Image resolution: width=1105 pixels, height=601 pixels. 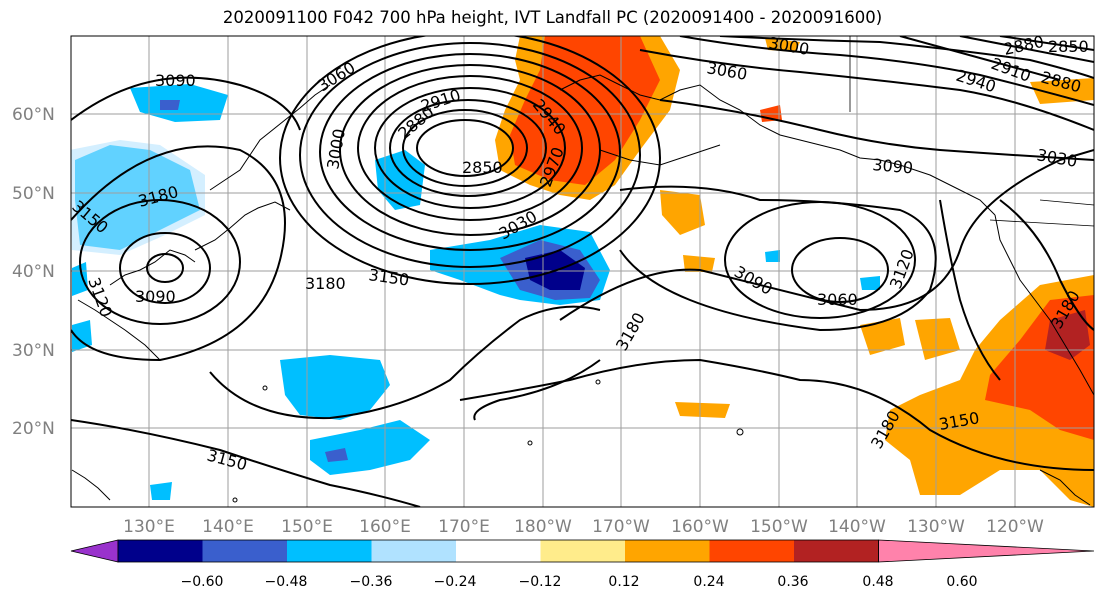 What do you see at coordinates (455, 582) in the screenshot?
I see `colorbar-tick-label: −0.24` at bounding box center [455, 582].